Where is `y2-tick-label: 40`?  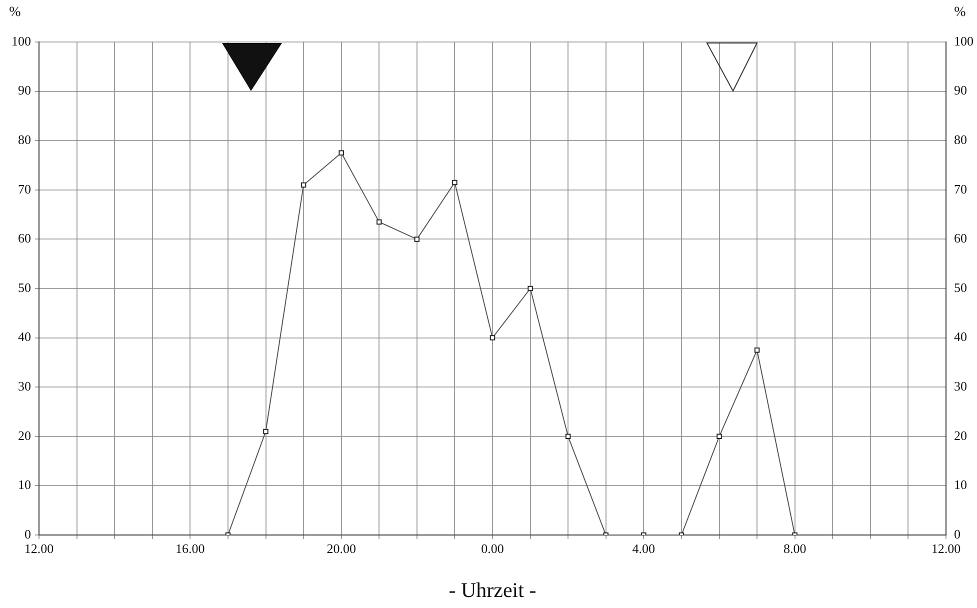
y2-tick-label: 40 is located at coordinates (960, 336).